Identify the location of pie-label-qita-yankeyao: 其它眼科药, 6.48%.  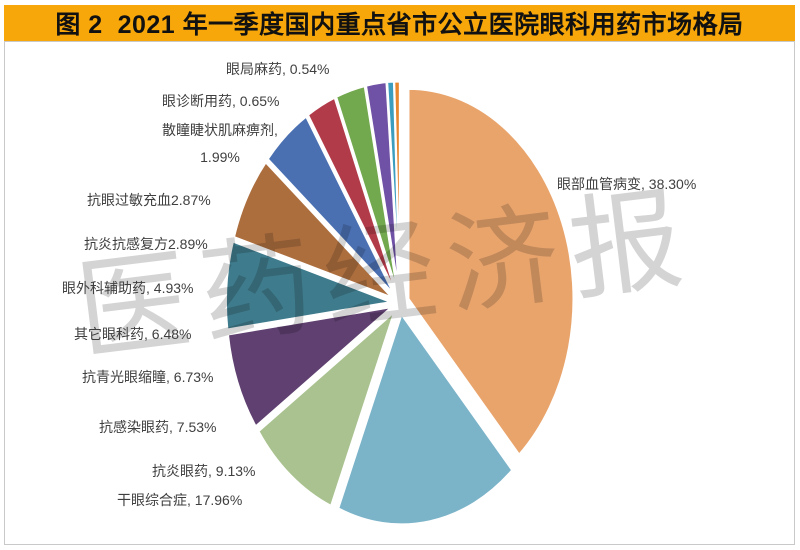
(133, 334).